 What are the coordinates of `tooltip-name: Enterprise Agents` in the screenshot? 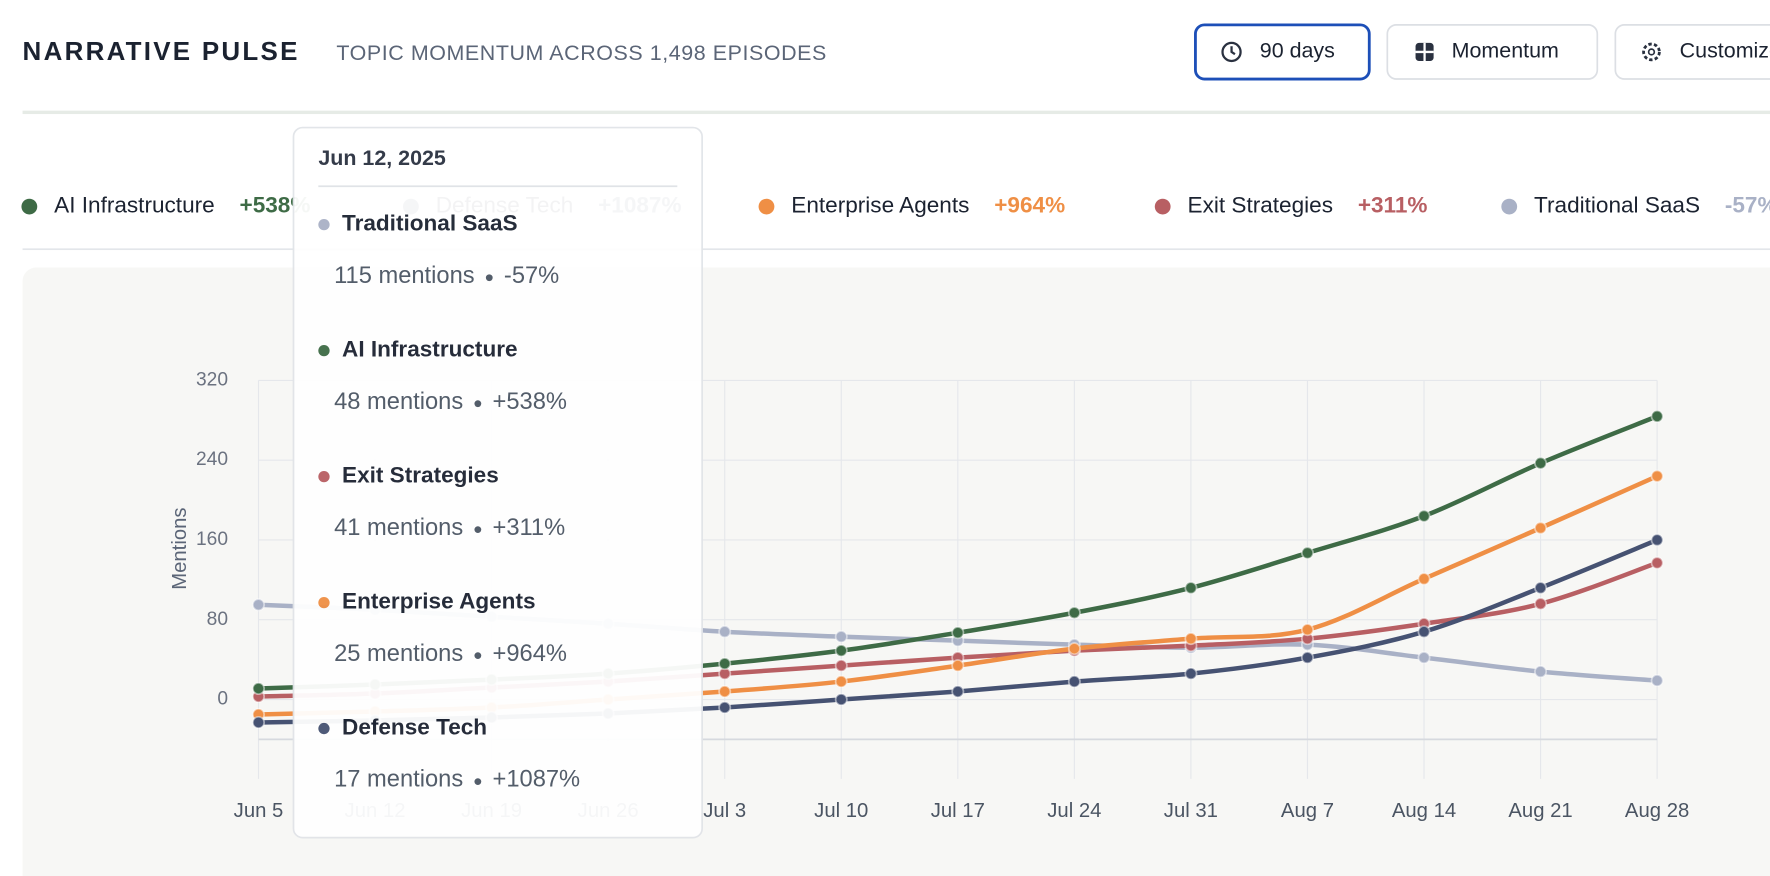 It's located at (439, 601).